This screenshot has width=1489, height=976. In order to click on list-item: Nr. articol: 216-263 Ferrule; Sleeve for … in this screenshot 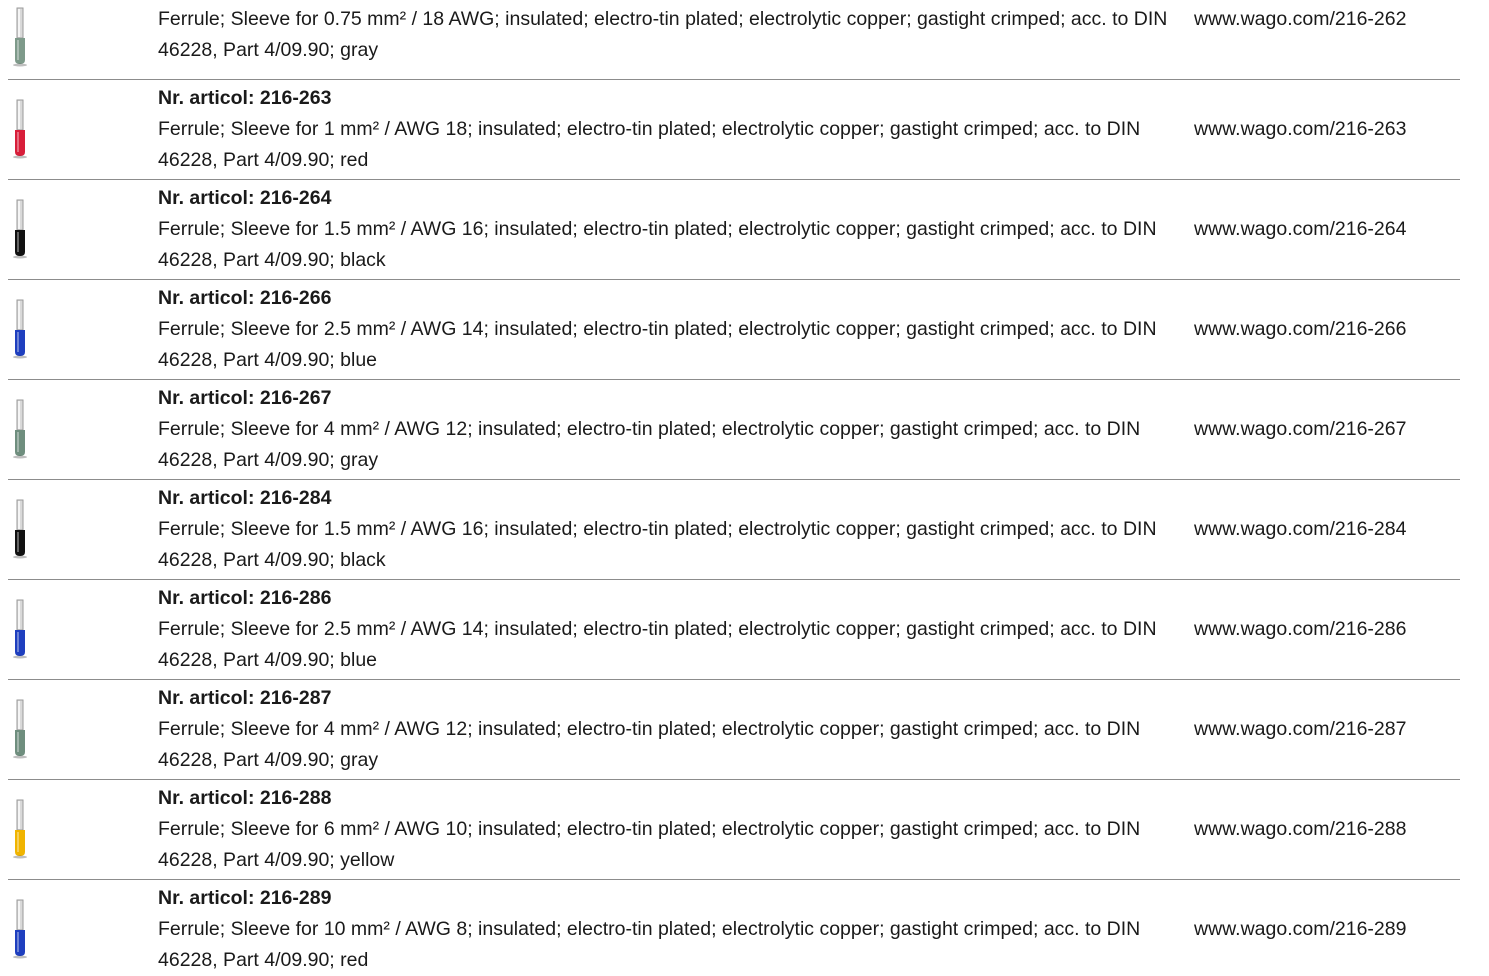, I will do `click(744, 130)`.